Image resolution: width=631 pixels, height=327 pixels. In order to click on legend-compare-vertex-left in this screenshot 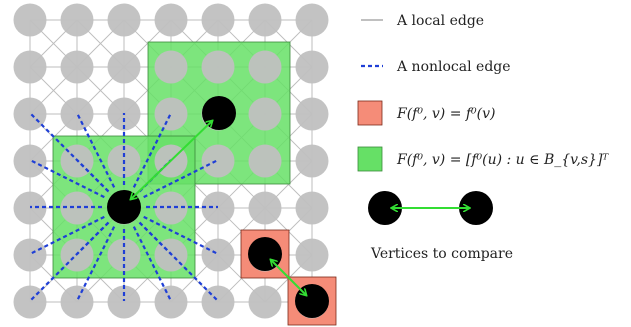, I will do `click(385, 208)`.